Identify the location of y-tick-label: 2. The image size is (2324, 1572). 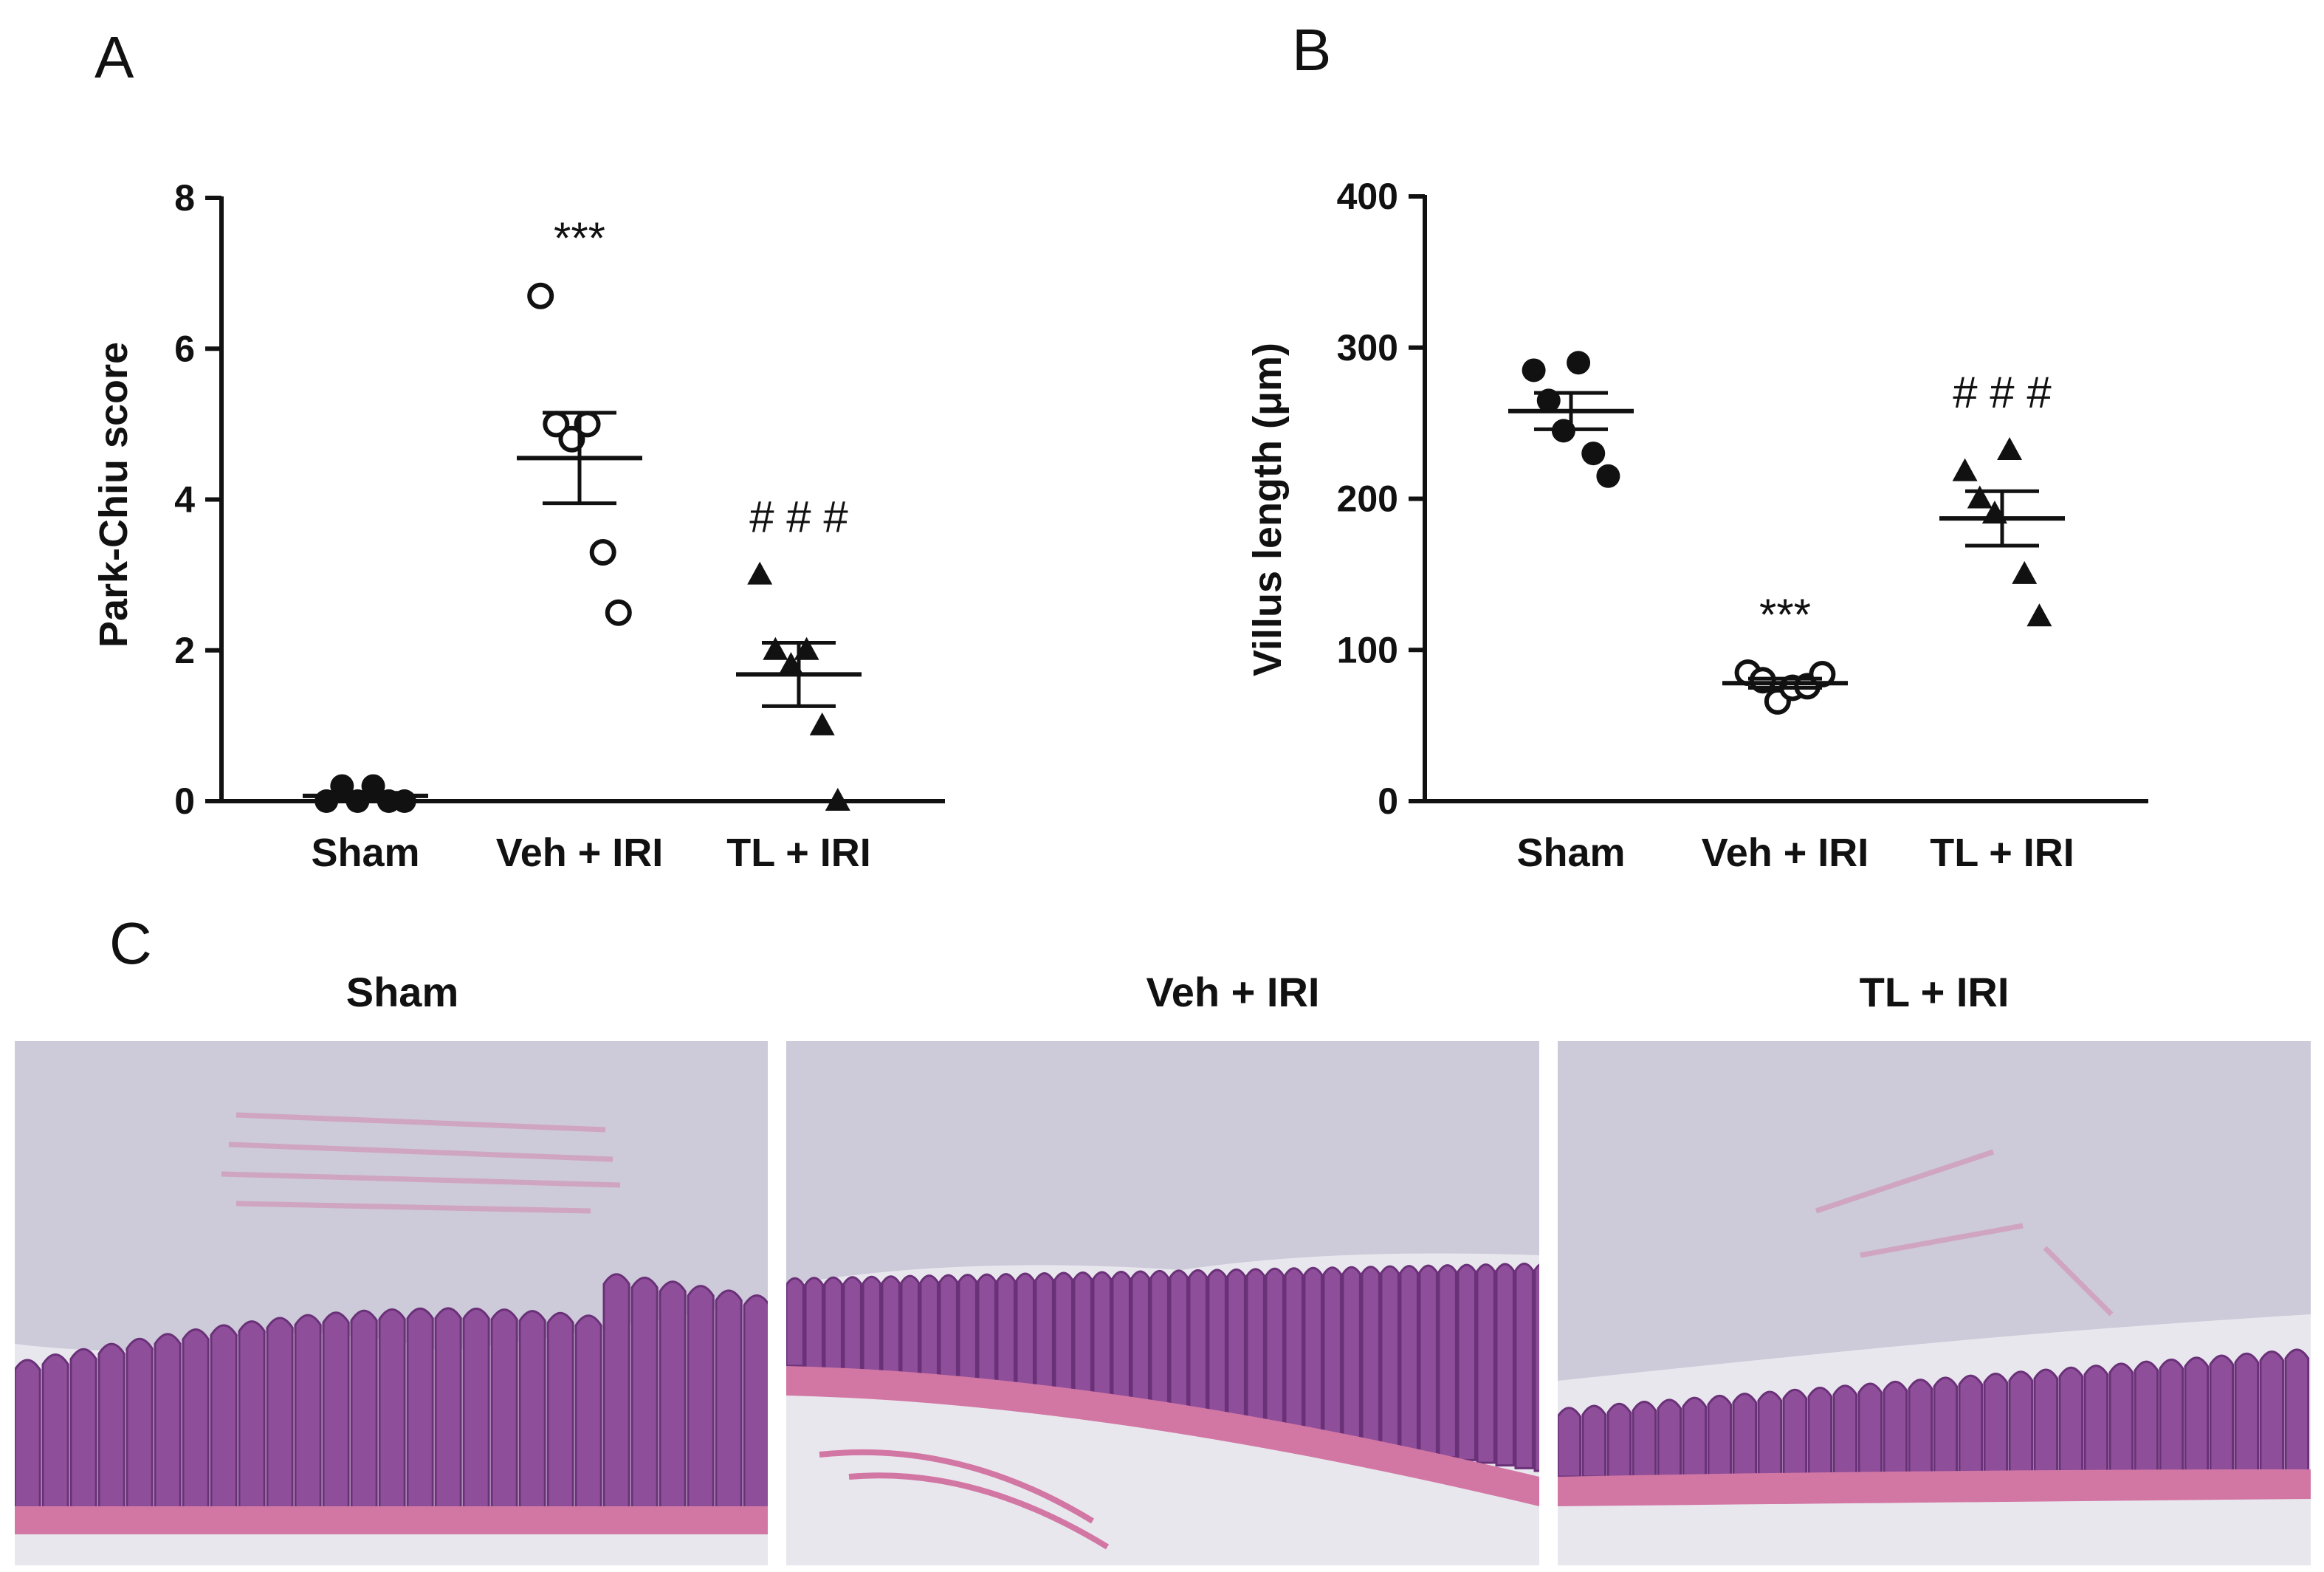
(184, 650).